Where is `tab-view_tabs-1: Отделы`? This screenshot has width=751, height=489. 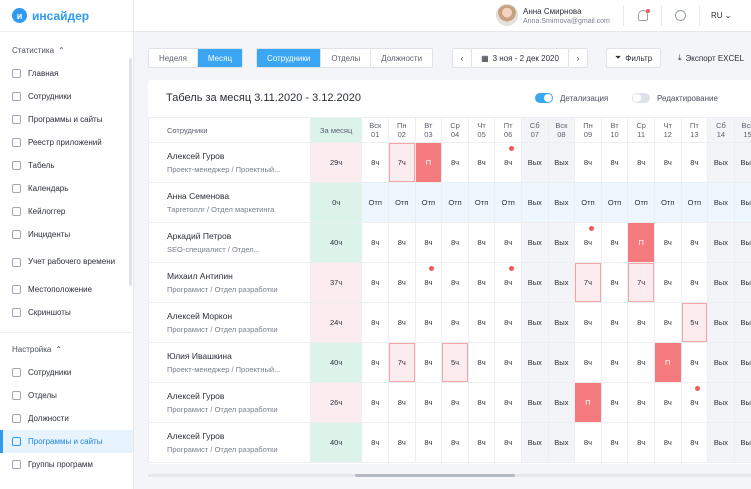
tab-view_tabs-1: Отделы is located at coordinates (346, 58).